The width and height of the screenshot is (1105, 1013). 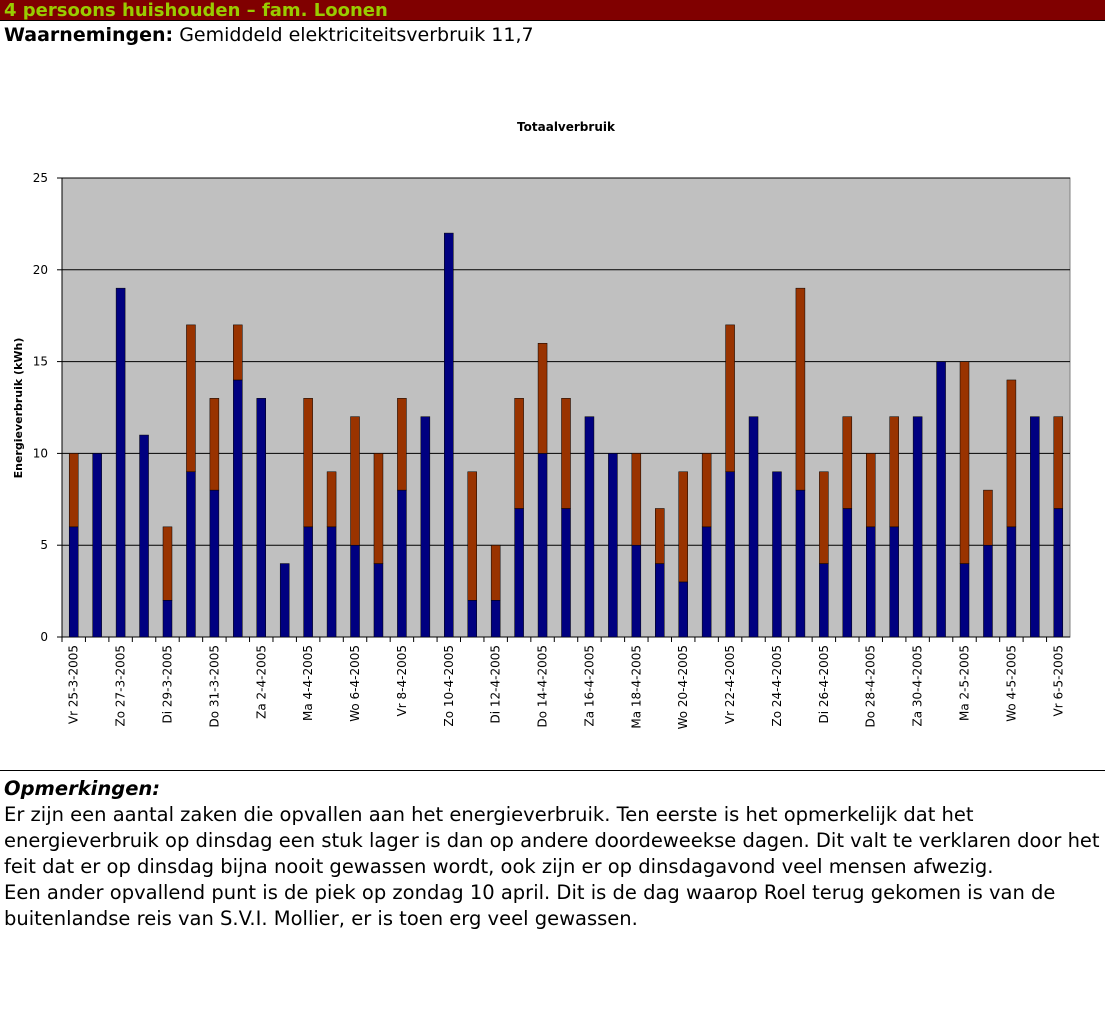 What do you see at coordinates (355, 683) in the screenshot?
I see `x-tick-label: Wo 6-4-2005` at bounding box center [355, 683].